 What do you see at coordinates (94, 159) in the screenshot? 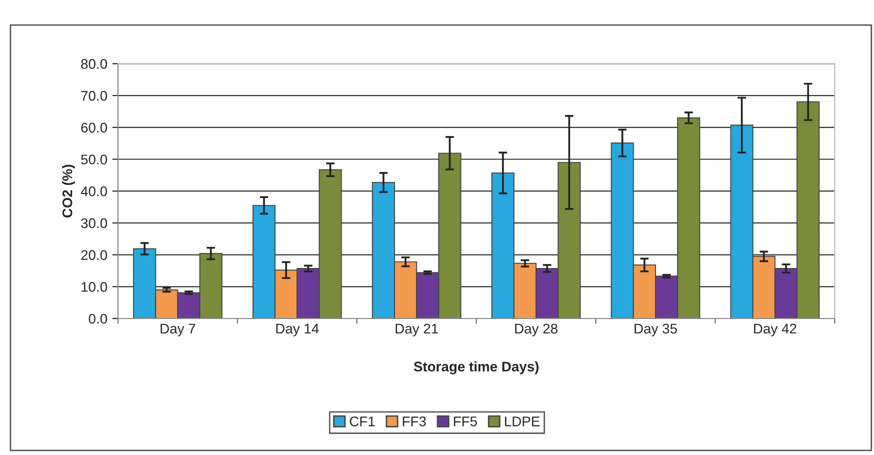
I see `y-tick-label: 50.0` at bounding box center [94, 159].